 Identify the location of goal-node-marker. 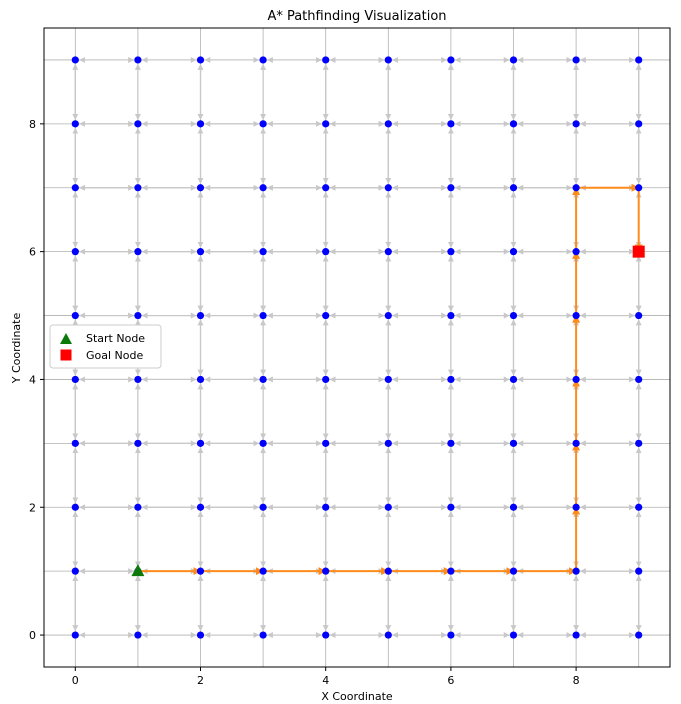
(638, 251).